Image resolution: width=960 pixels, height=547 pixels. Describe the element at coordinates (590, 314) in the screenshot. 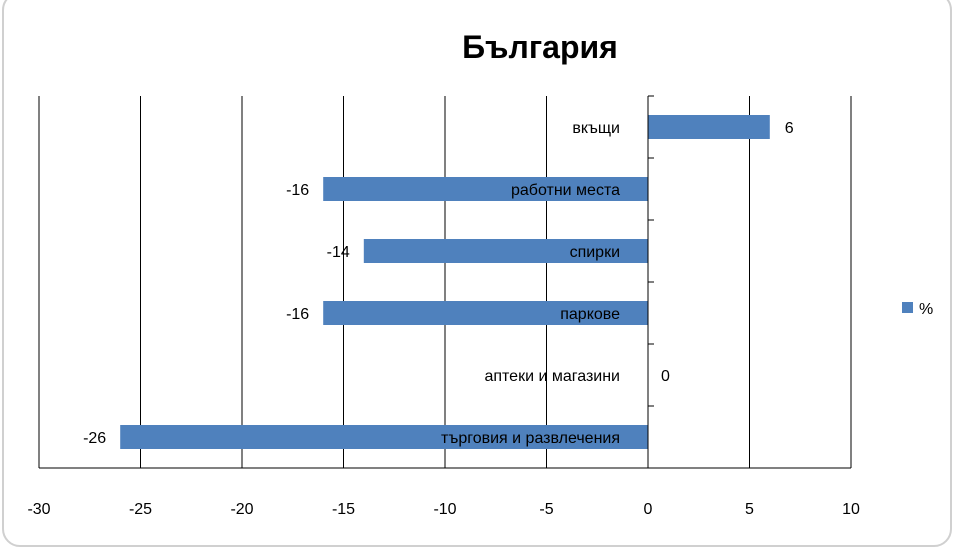

I see `category-label: паркове` at that location.